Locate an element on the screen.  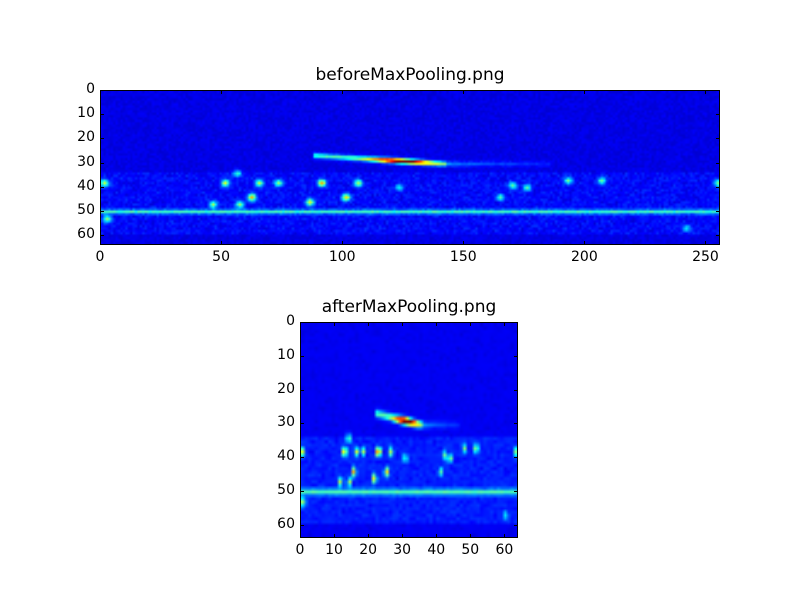
x-tick-label: 150 is located at coordinates (463, 257).